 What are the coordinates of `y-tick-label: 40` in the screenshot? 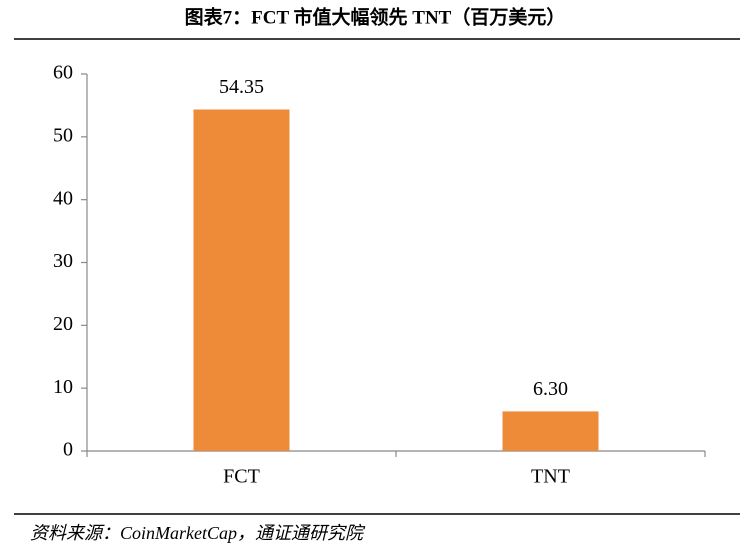 It's located at (63, 198).